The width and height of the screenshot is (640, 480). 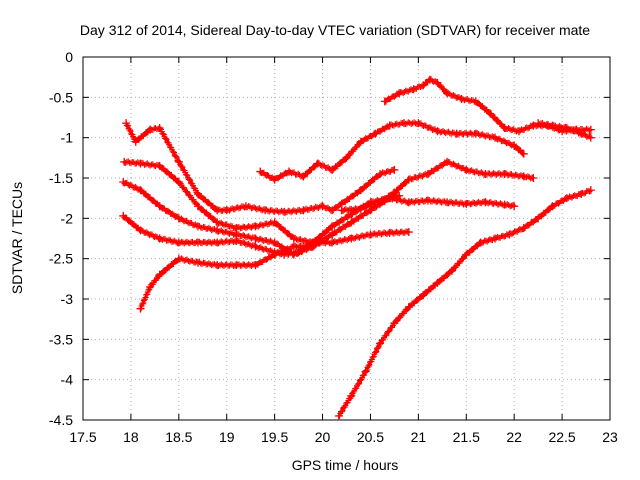 I want to click on series-markers, so click(x=319, y=226).